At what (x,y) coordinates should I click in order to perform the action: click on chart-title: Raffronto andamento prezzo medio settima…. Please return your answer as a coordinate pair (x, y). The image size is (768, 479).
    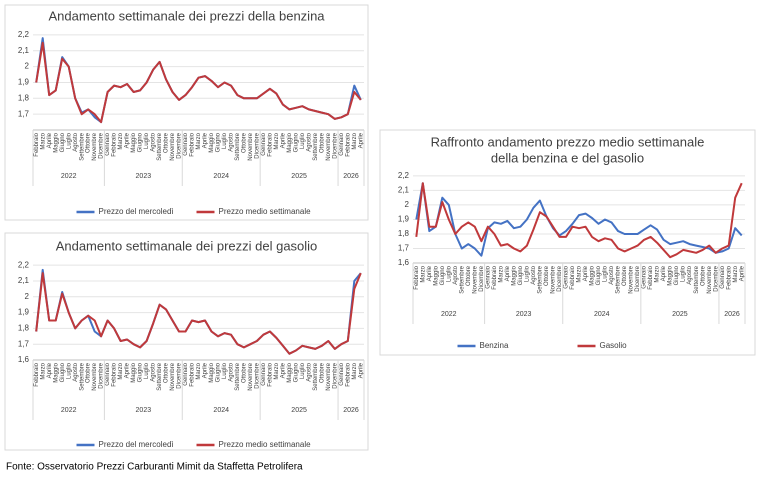
    Looking at the image, I should click on (568, 141).